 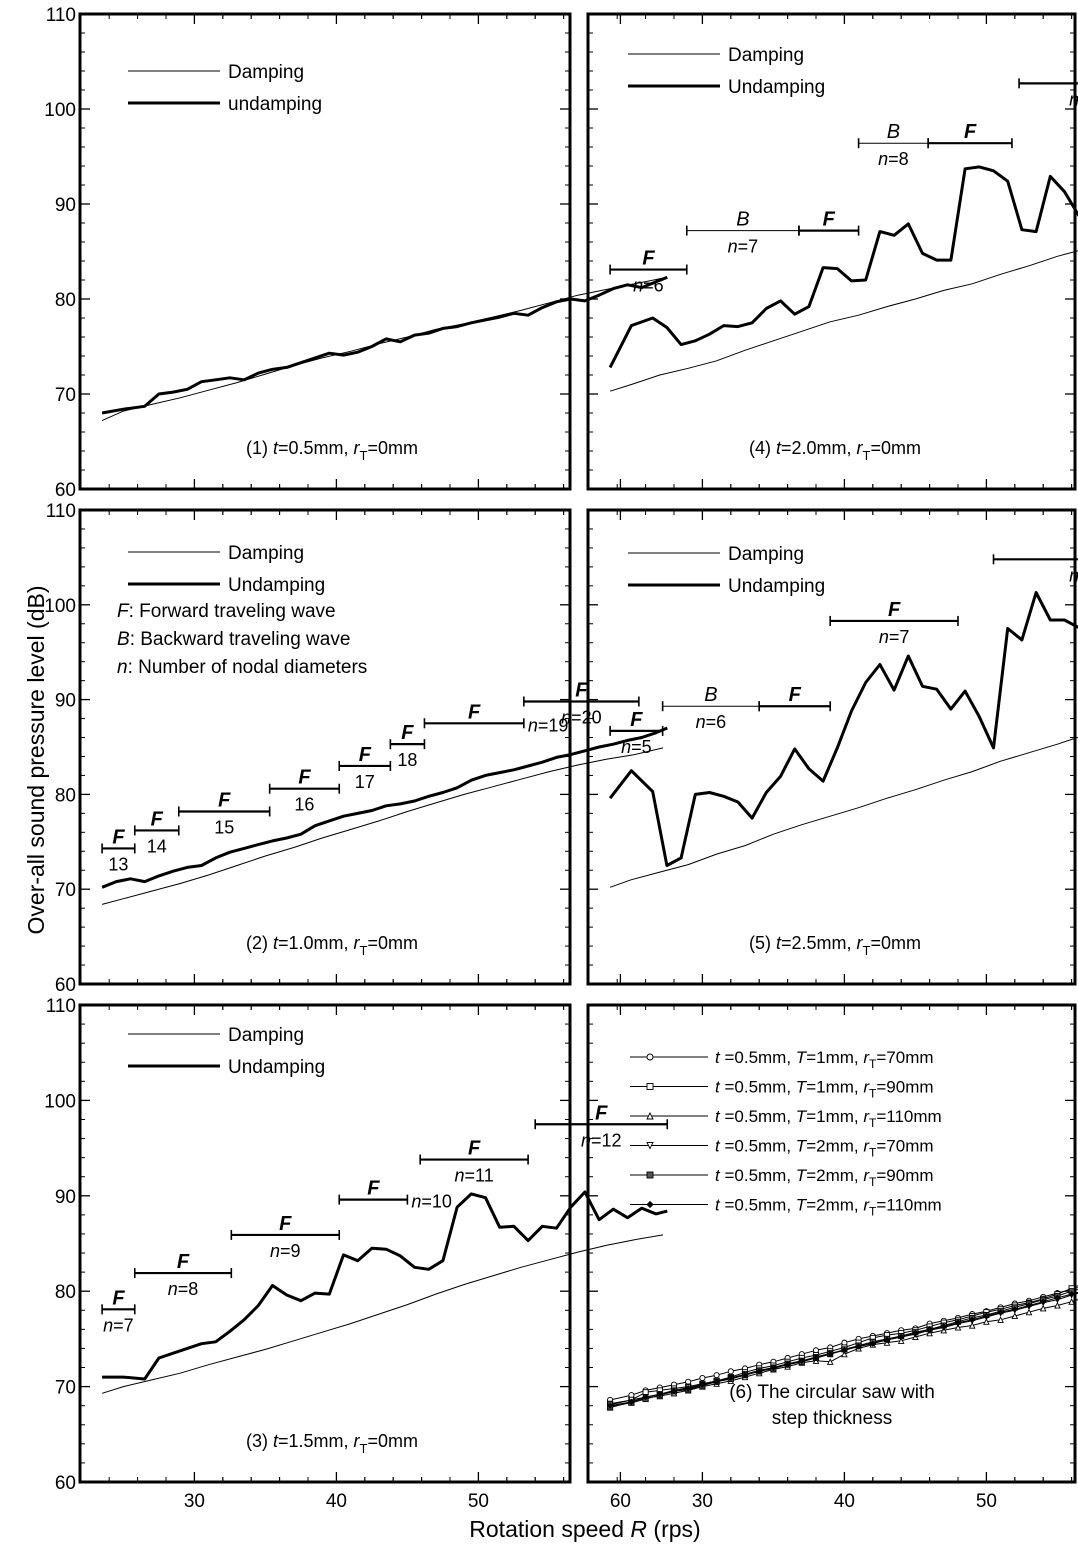 What do you see at coordinates (866, 1087) in the screenshot?
I see `legend-r-symbol: r` at bounding box center [866, 1087].